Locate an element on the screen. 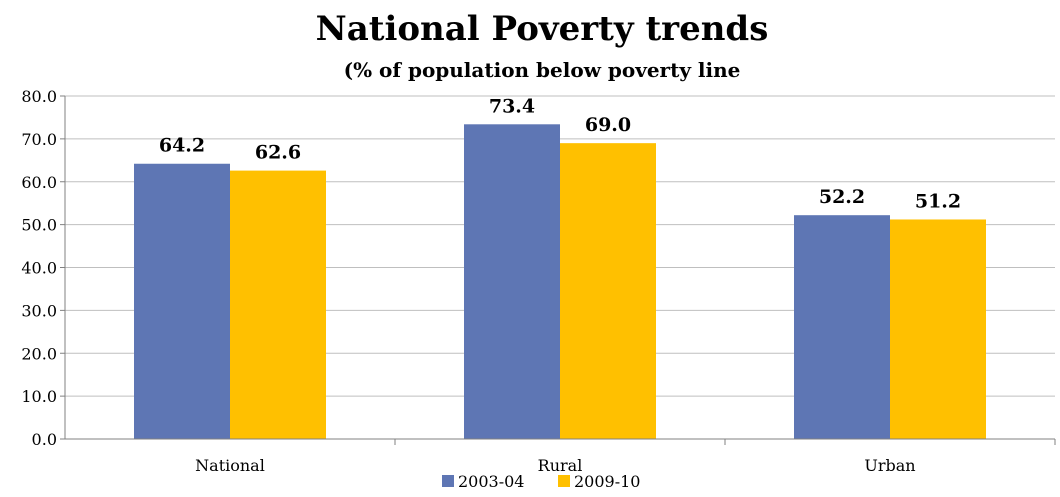 This screenshot has height=497, width=1060. chart-title: National Poverty trends is located at coordinates (542, 29).